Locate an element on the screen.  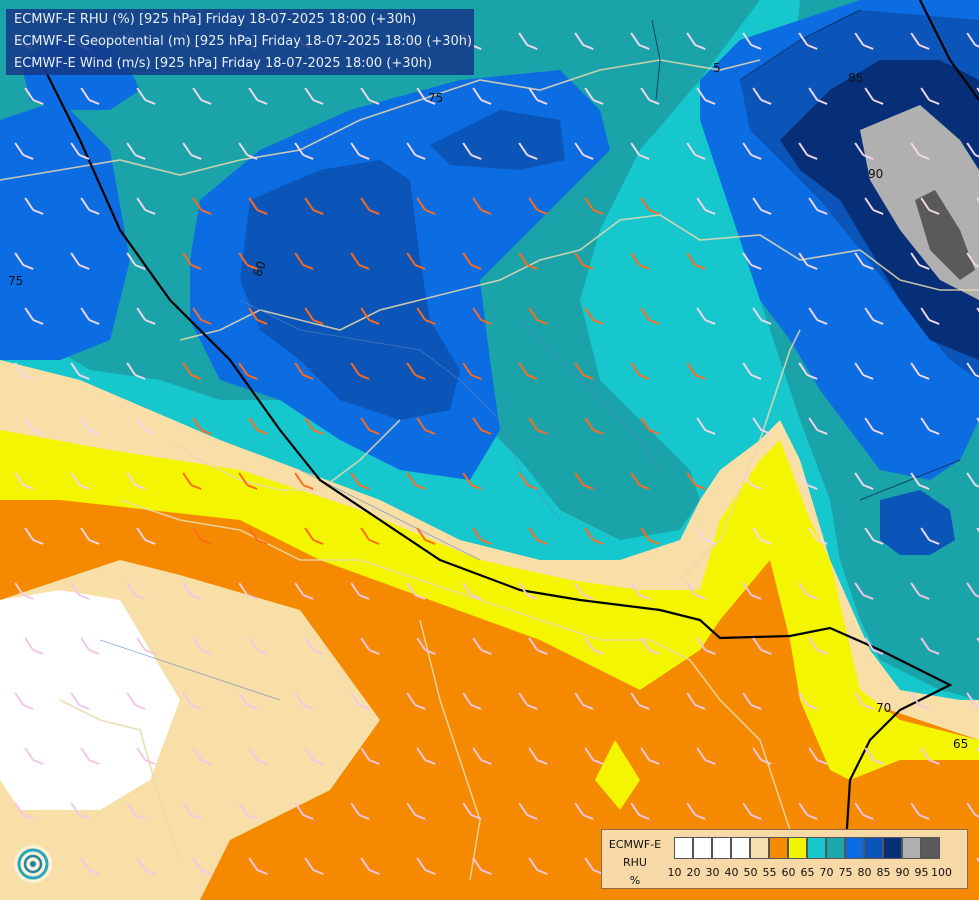
legend-swatches is located at coordinates (807, 848).